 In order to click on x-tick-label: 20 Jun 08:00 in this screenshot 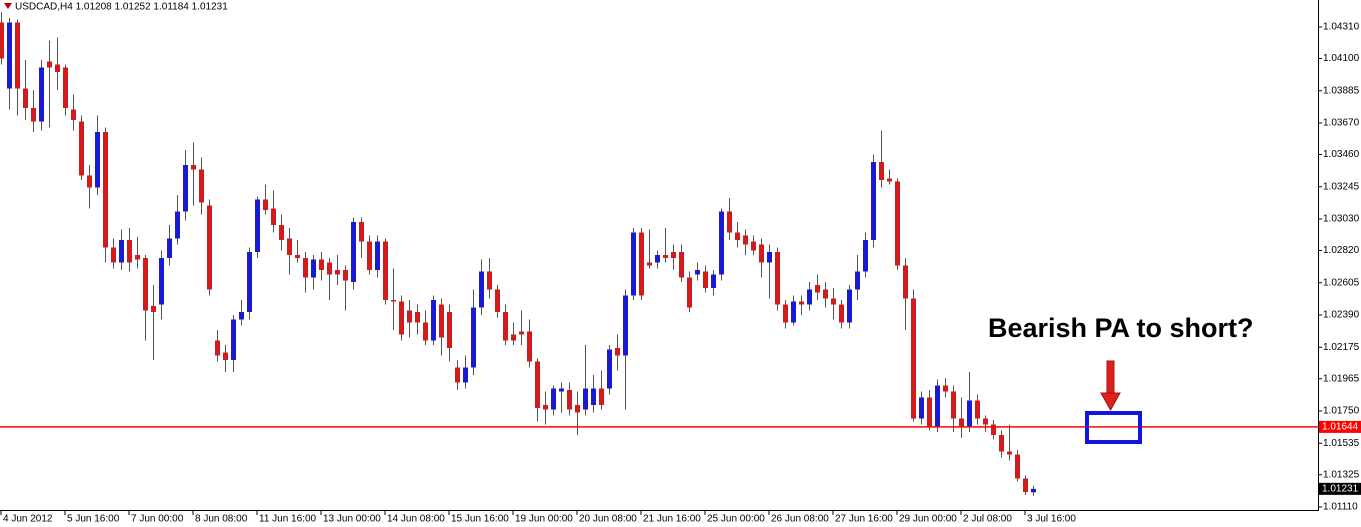, I will do `click(608, 519)`.